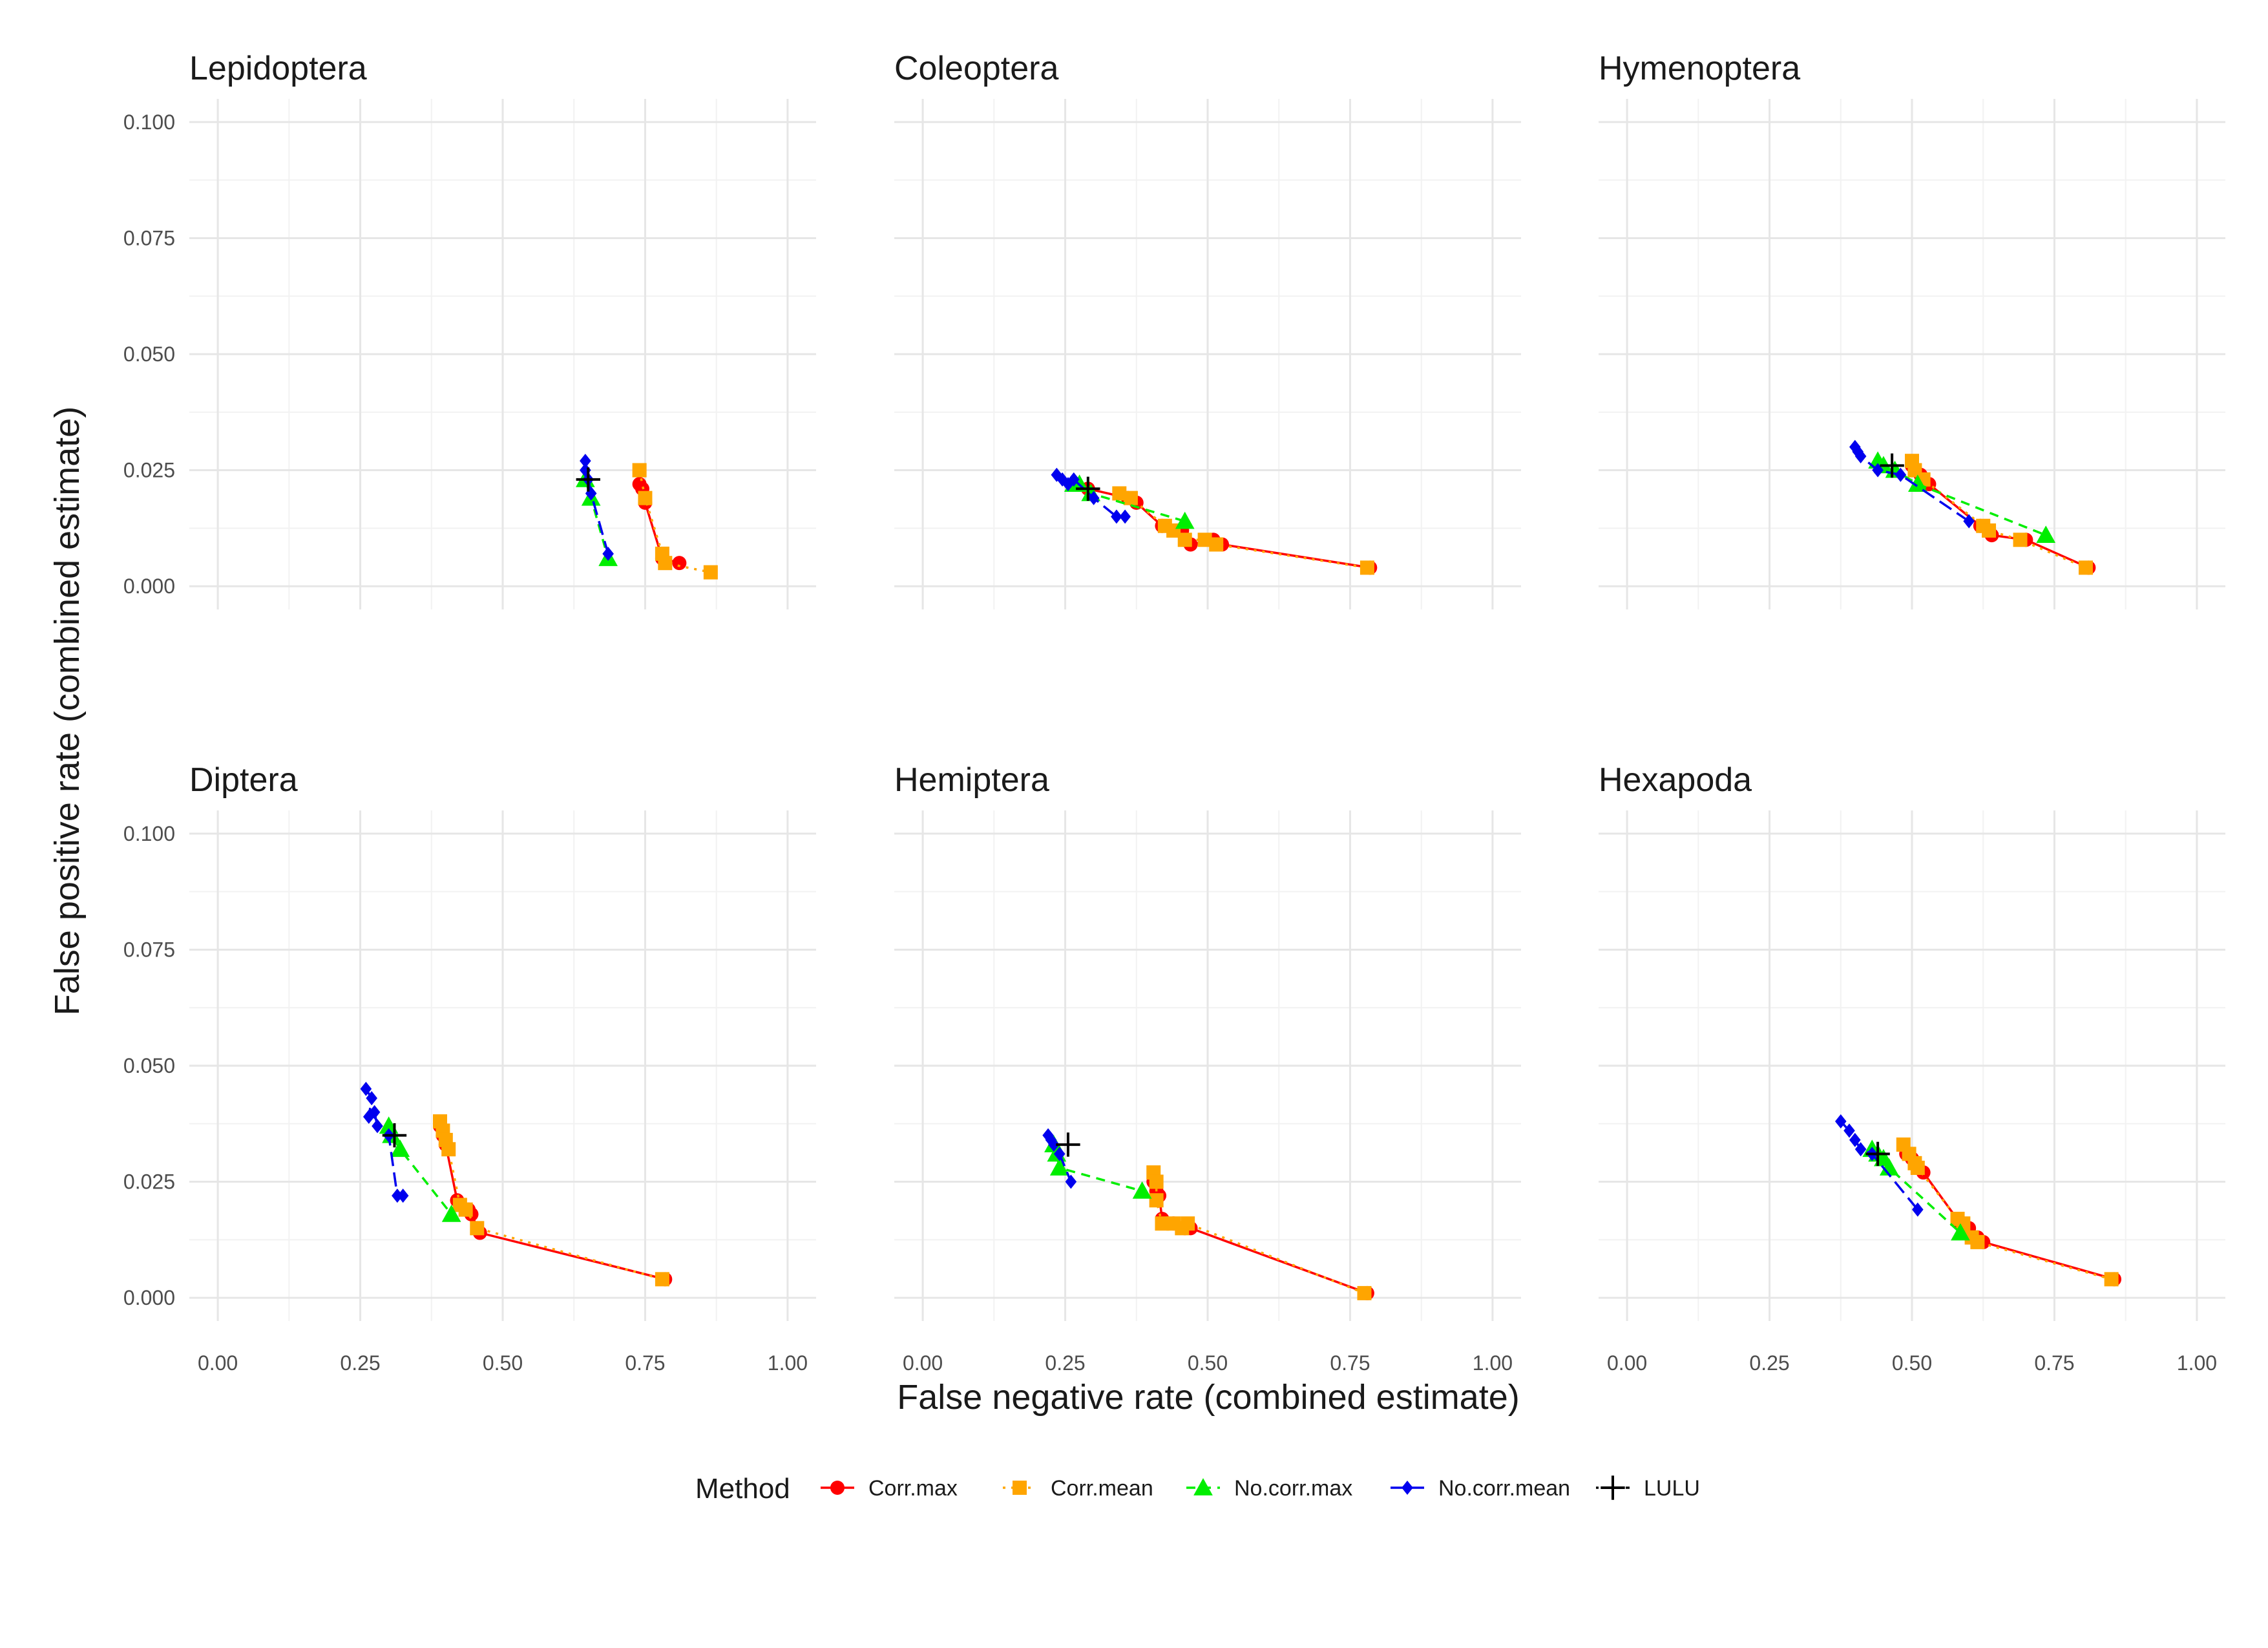 This screenshot has width=2268, height=1648. I want to click on legend-label: LULU, so click(1672, 1488).